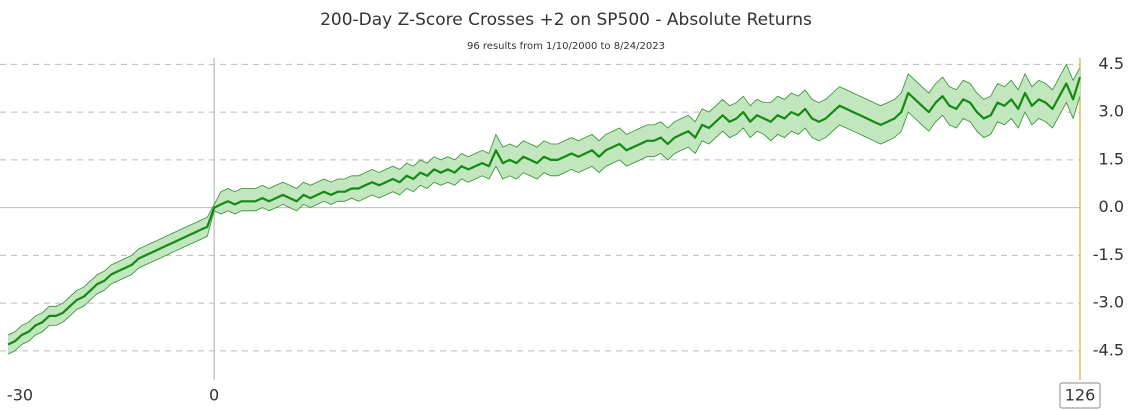  Describe the element at coordinates (1108, 349) in the screenshot. I see `y-tick-label: -4.5` at that location.